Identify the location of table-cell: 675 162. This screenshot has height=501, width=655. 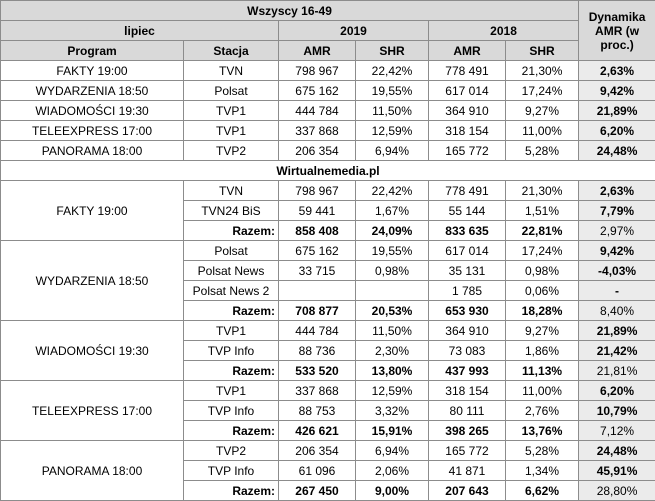
(317, 90).